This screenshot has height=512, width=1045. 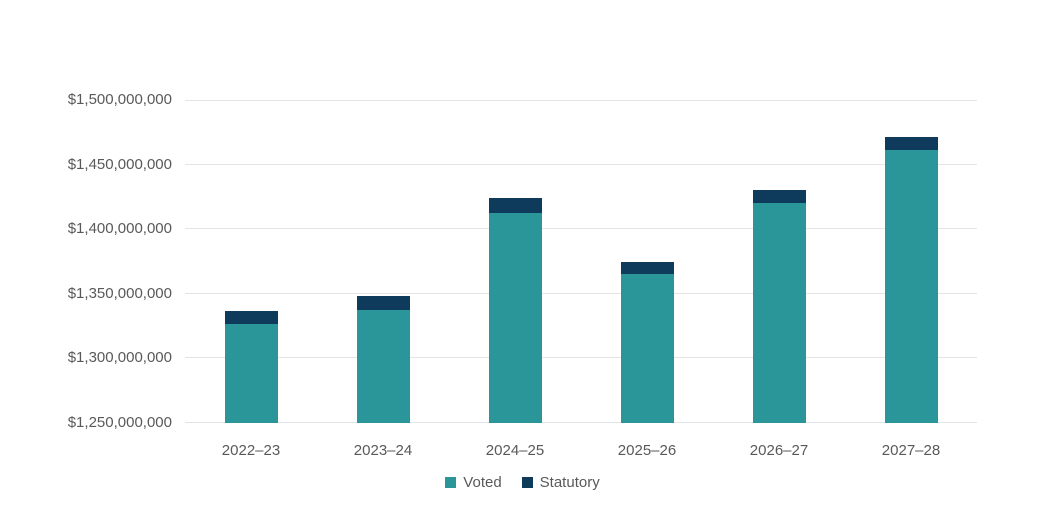 I want to click on voted-swatch-icon, so click(x=451, y=482).